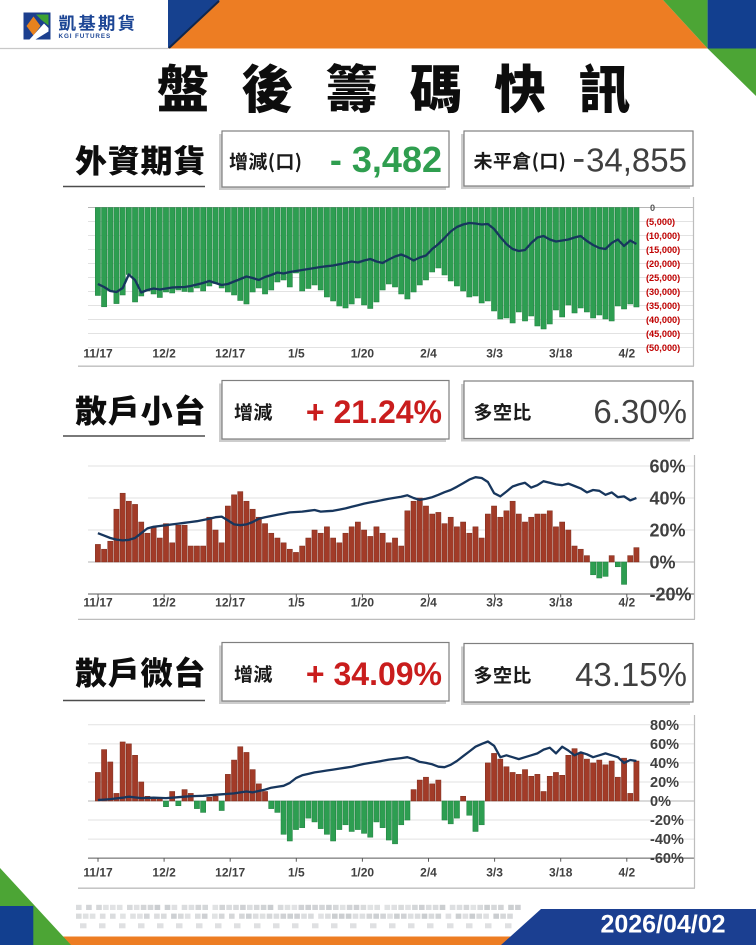 Image resolution: width=756 pixels, height=945 pixels. What do you see at coordinates (664, 726) in the screenshot?
I see `svg-text: 80%` at bounding box center [664, 726].